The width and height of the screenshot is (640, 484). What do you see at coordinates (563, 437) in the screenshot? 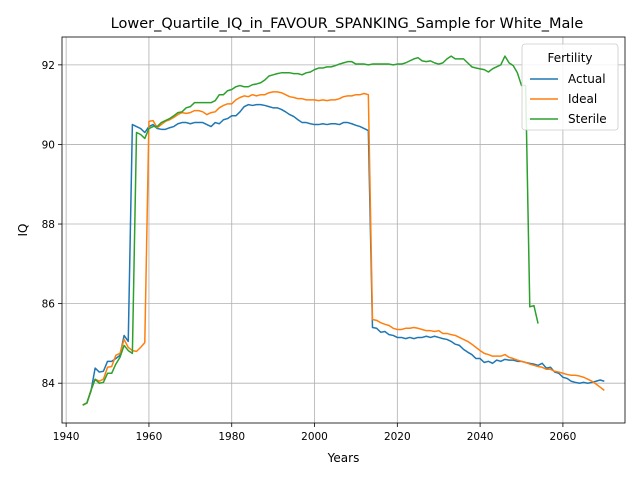
I see `x-tick-label: 2060` at bounding box center [563, 437].